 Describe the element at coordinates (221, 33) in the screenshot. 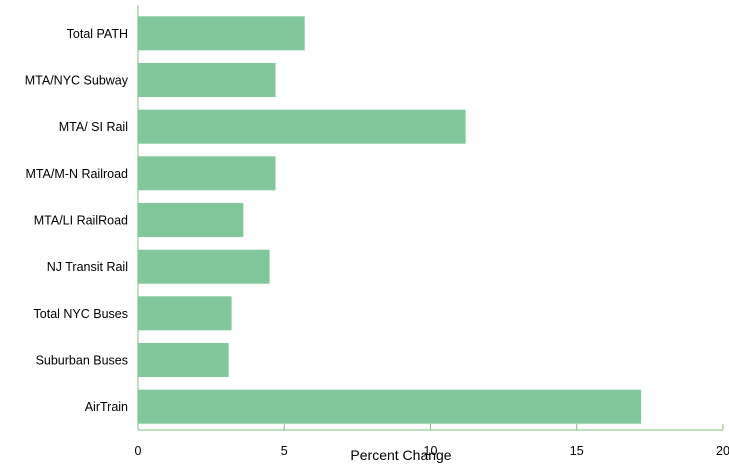

I see `bar-total-path` at that location.